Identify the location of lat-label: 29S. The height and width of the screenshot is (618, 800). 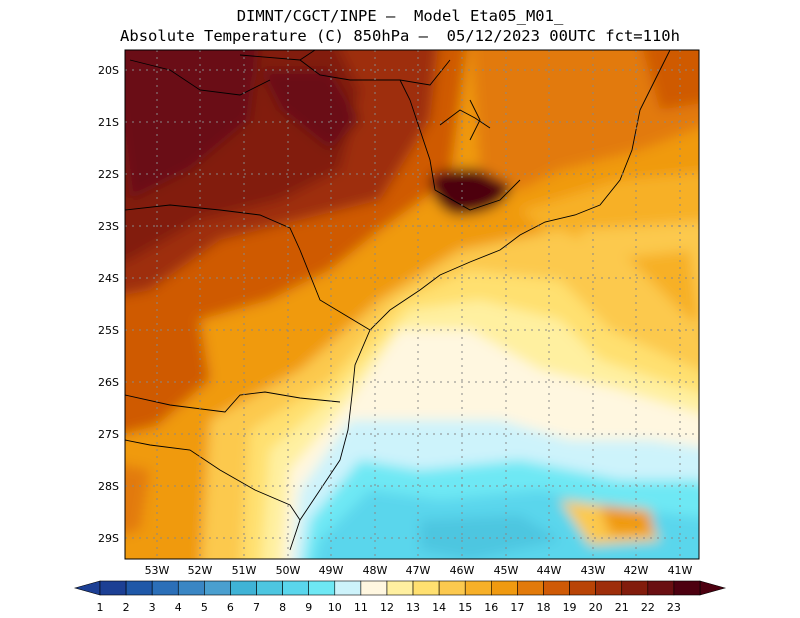
(108, 538).